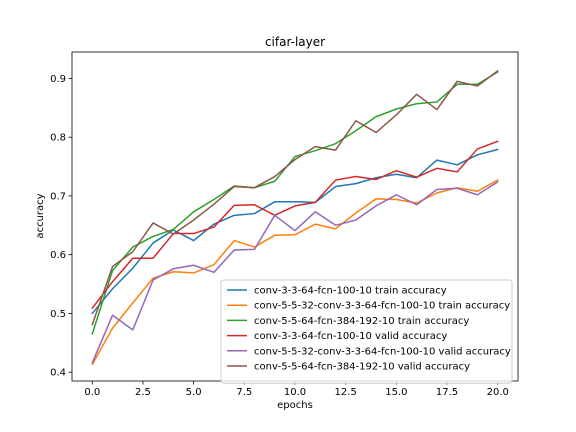 Image resolution: width=576 pixels, height=432 pixels. I want to click on legend-box, so click(366, 331).